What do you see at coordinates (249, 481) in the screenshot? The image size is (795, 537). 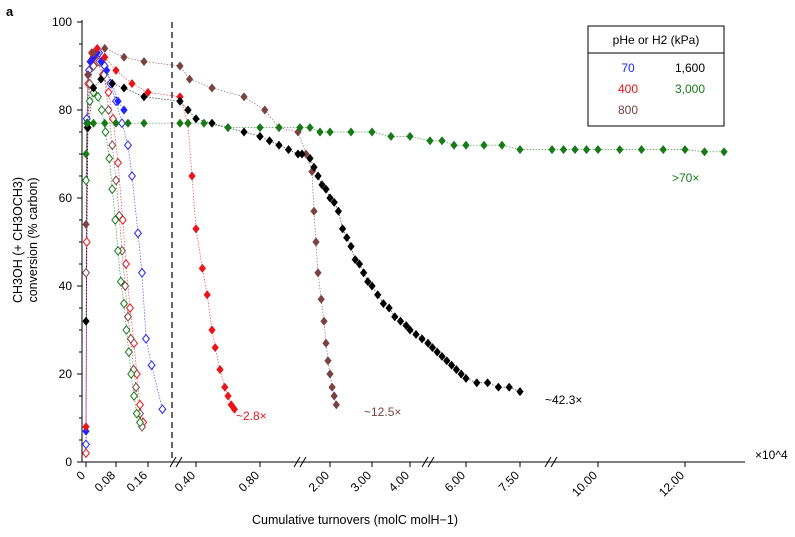 I see `x-tick-label: 0.80` at bounding box center [249, 481].